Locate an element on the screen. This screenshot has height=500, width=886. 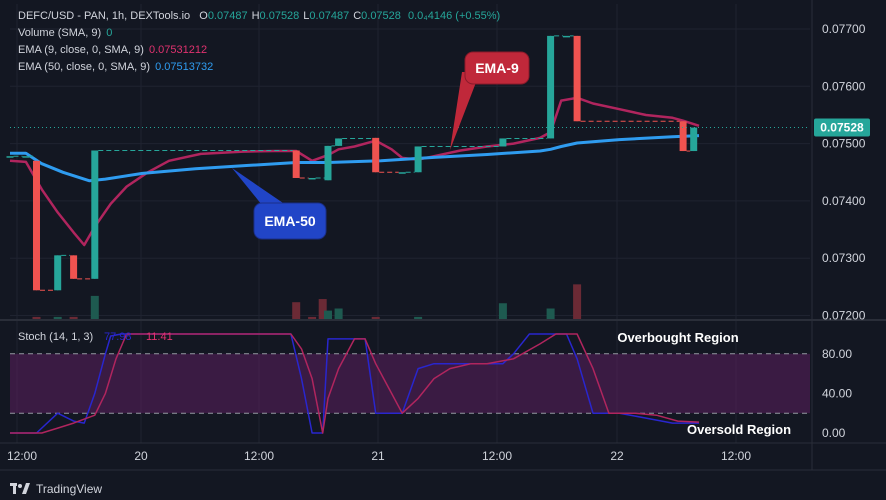
ema50-label: EMA (50, close, 0, SMA, 9) is located at coordinates (84, 67).